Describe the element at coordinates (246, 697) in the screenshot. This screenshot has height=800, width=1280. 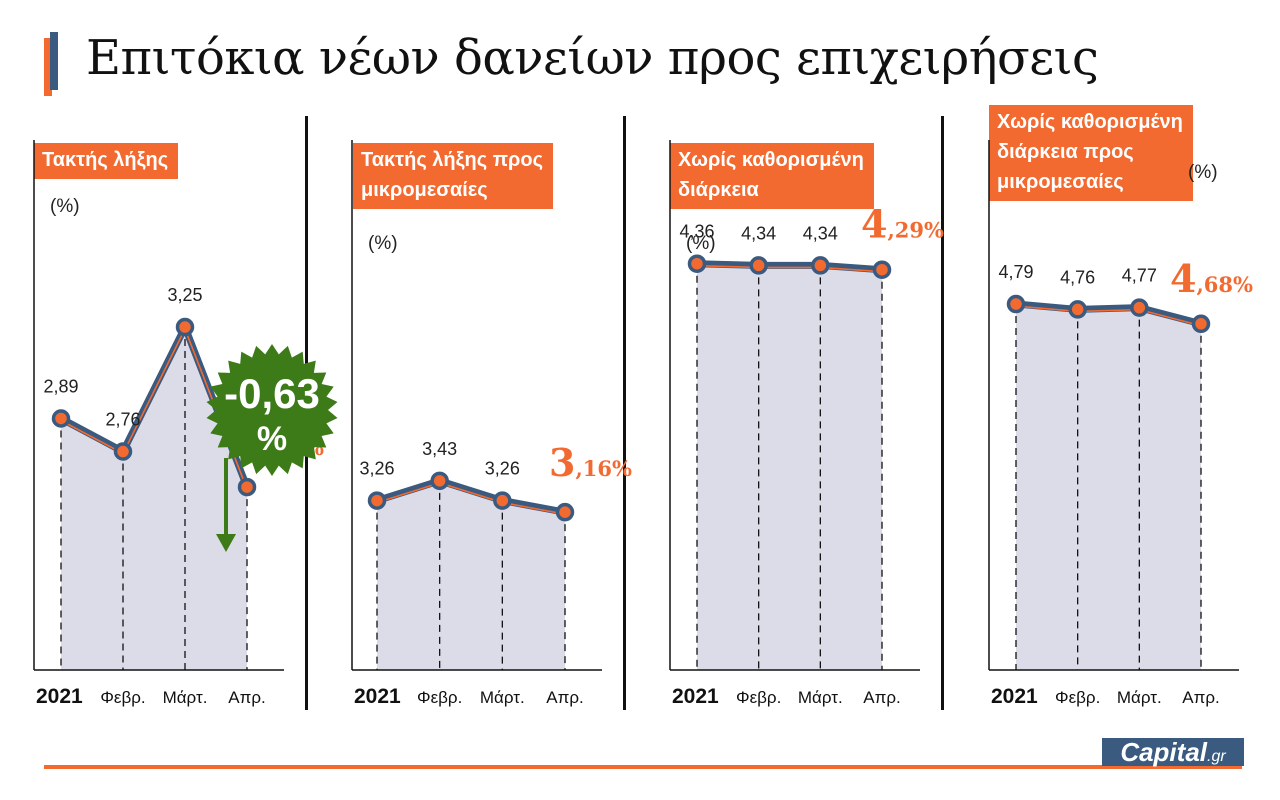
I see `panel-1-x-tick-3: Απρ.` at that location.